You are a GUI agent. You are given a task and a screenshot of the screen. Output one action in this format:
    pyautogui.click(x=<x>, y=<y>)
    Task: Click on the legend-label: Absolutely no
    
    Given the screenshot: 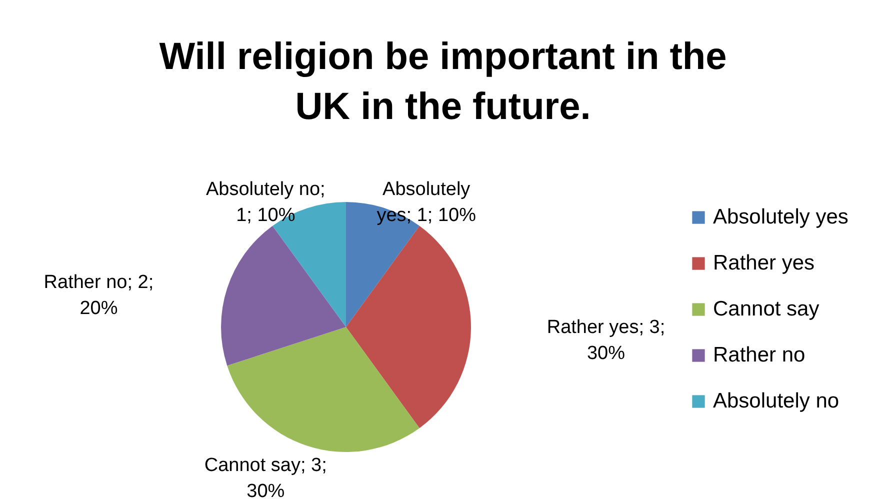 What is the action you would take?
    pyautogui.click(x=776, y=401)
    